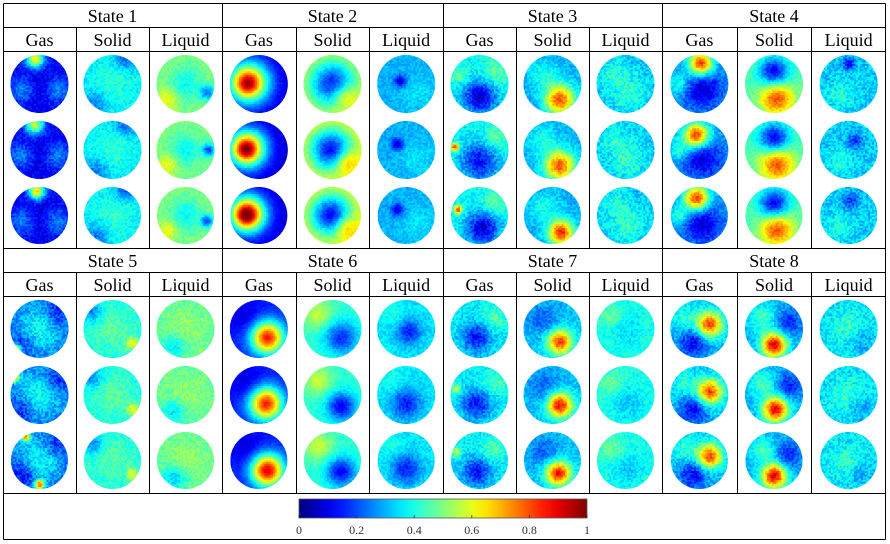 This screenshot has height=544, width=890. What do you see at coordinates (186, 40) in the screenshot?
I see `phase-header: Liquid` at bounding box center [186, 40].